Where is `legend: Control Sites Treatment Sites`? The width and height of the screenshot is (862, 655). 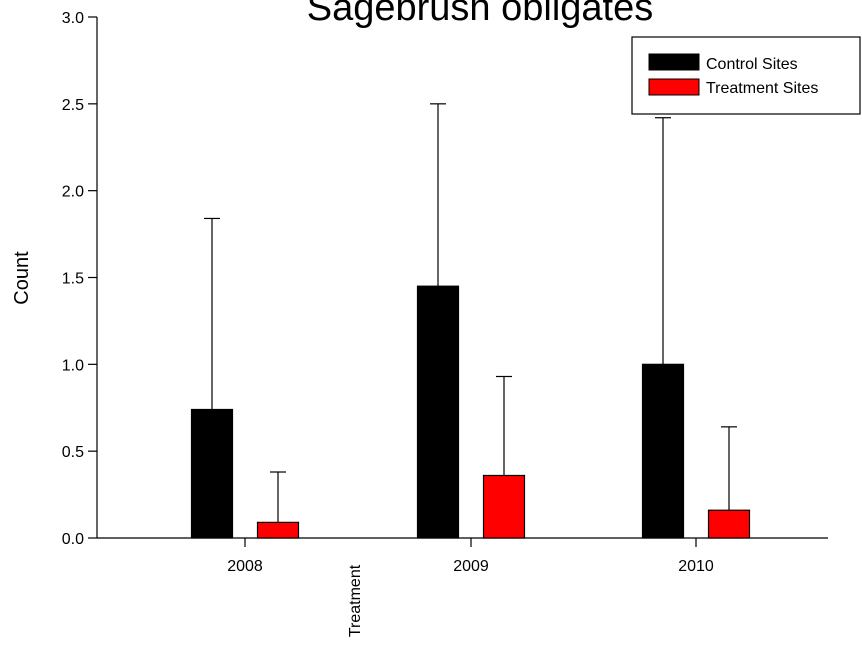
legend: Control Sites Treatment Sites is located at coordinates (746, 75).